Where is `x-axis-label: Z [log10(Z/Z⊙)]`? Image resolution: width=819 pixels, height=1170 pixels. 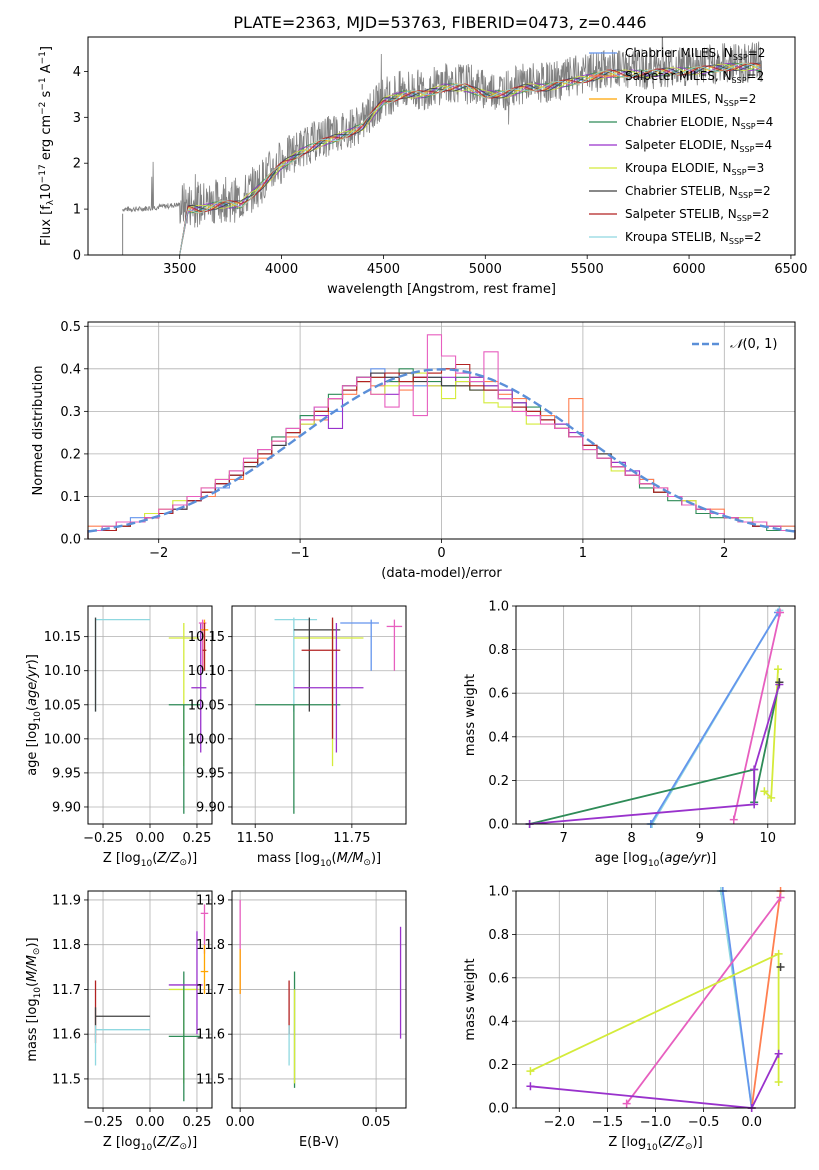
x-axis-label: Z [log10(Z/Z⊙)] is located at coordinates (150, 860).